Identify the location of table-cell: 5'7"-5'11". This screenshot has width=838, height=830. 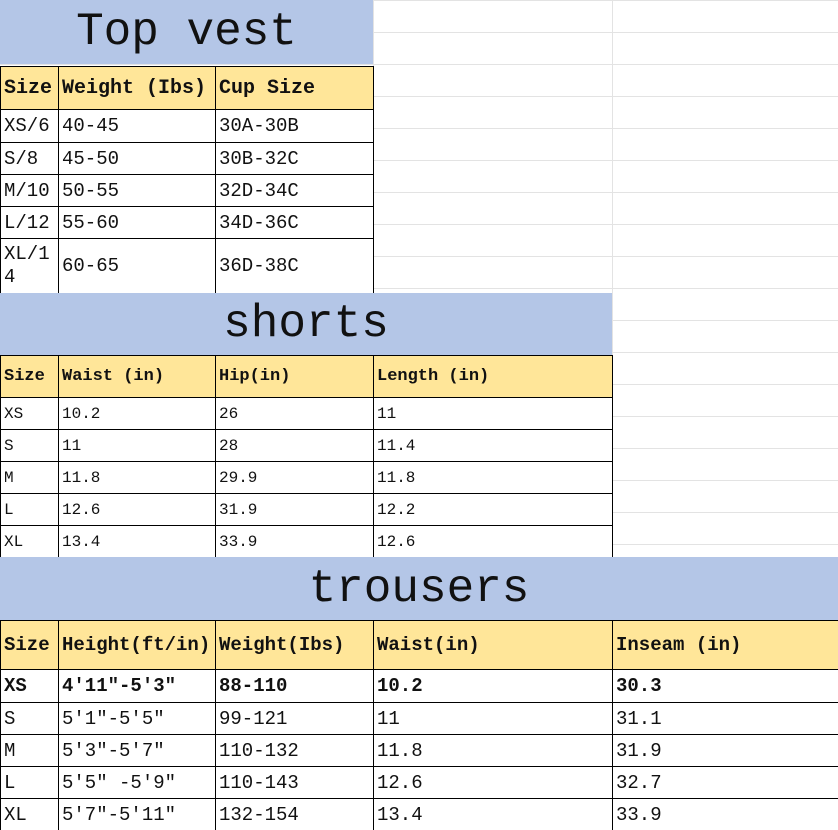
(137, 814).